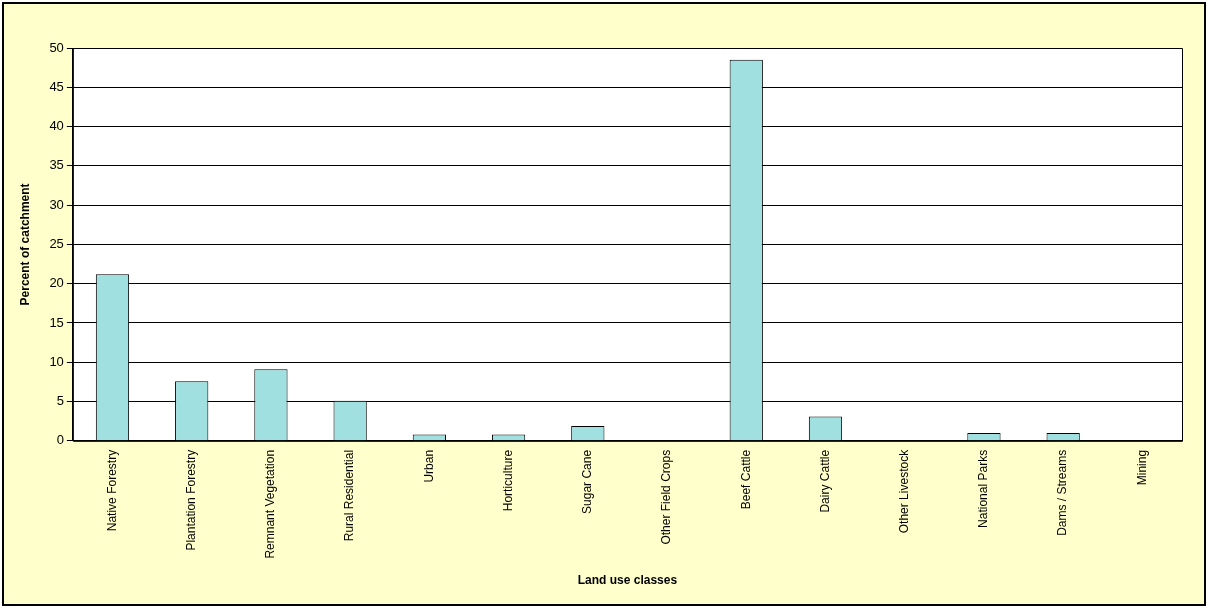  Describe the element at coordinates (666, 497) in the screenshot. I see `x-tick-label: Other Field Crops` at that location.